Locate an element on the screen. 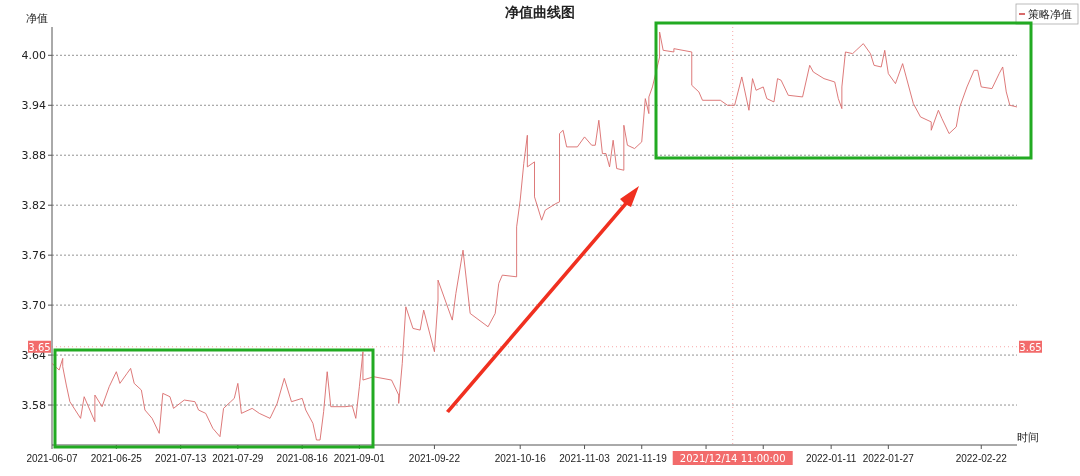 Image resolution: width=1080 pixels, height=476 pixels. y-tick-label: 3.70 is located at coordinates (33, 306).